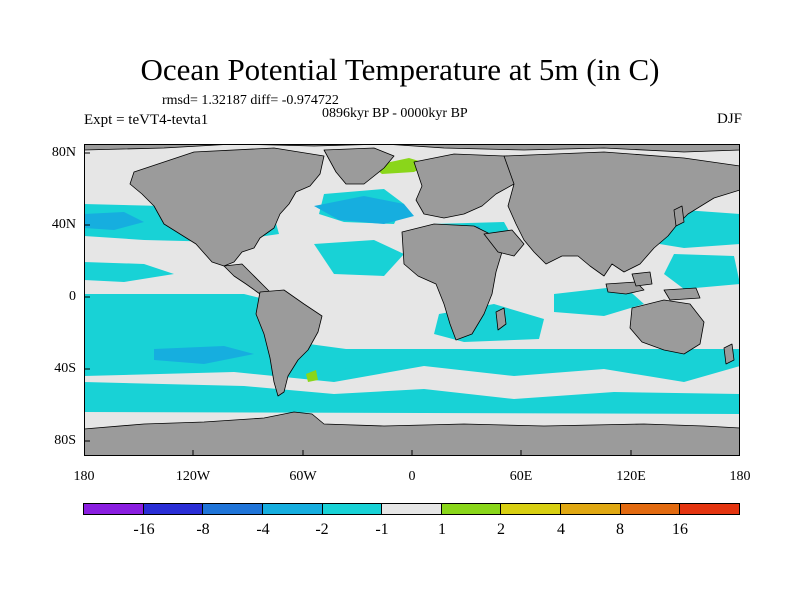 This screenshot has width=800, height=600. What do you see at coordinates (680, 529) in the screenshot?
I see `colorbar-label: 16` at bounding box center [680, 529].